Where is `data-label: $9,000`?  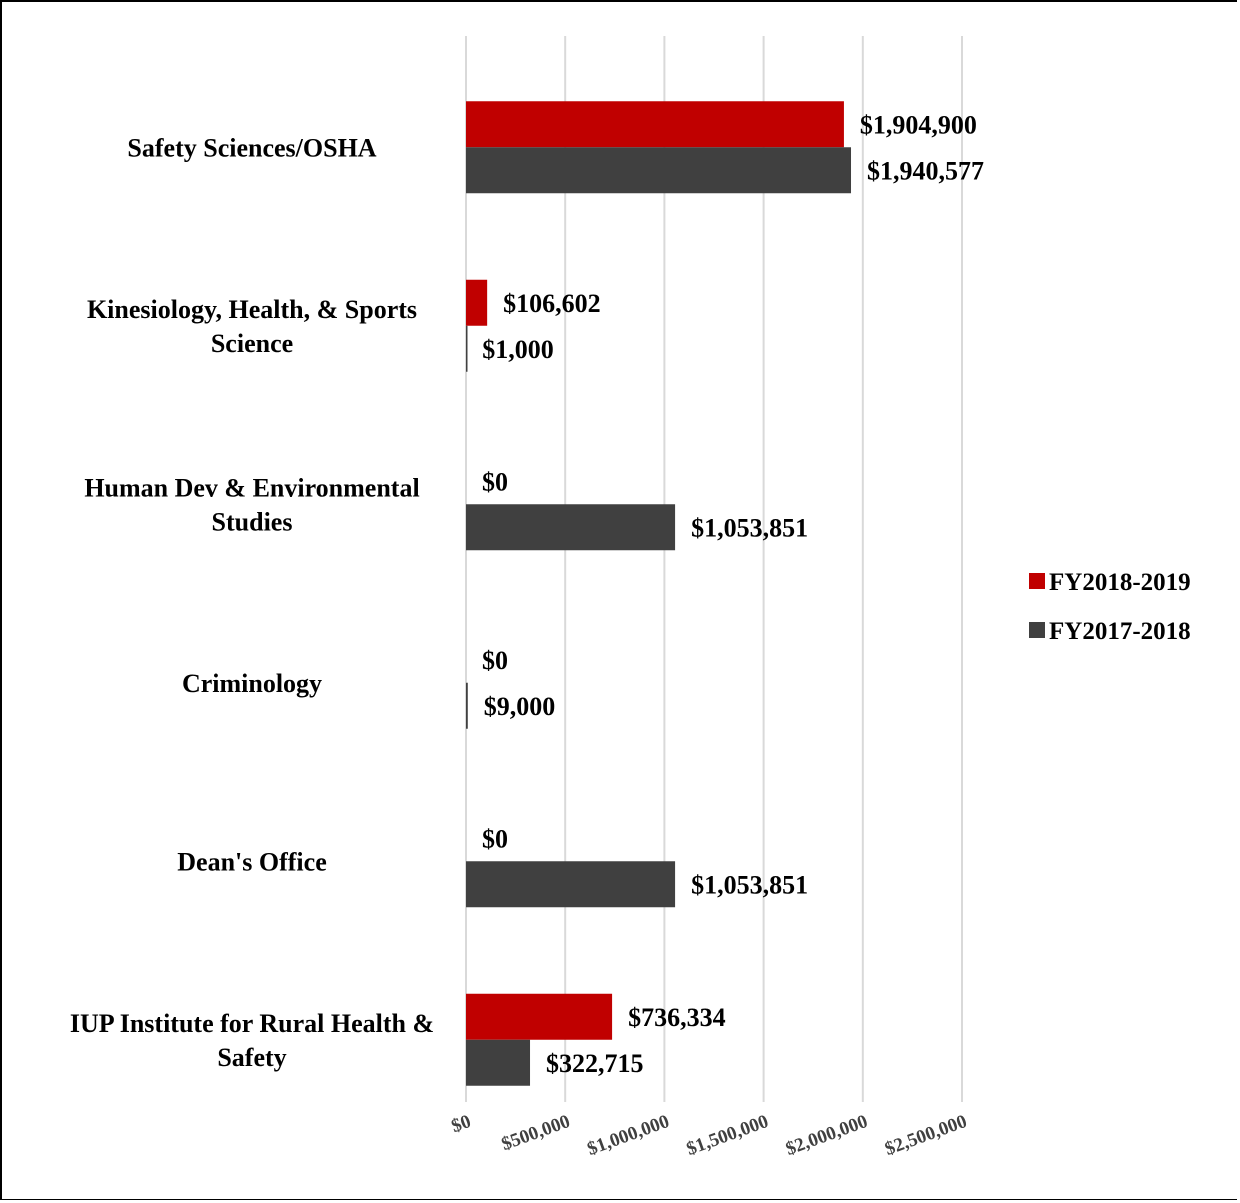
data-label: $9,000 is located at coordinates (520, 706).